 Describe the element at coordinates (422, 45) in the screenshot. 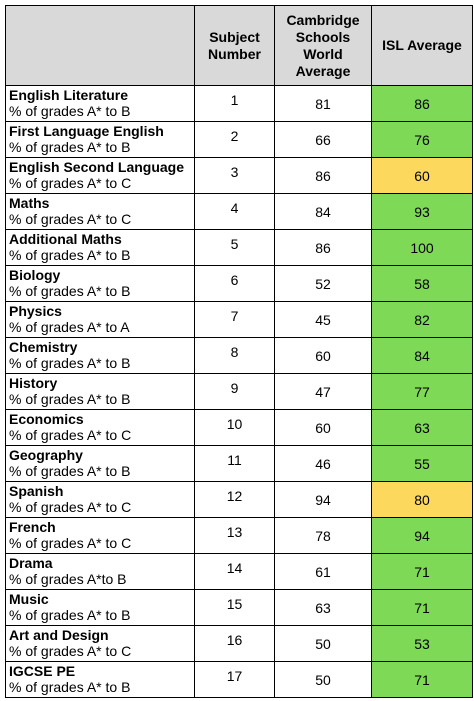

I see `header-isl-average: ISL Average` at that location.